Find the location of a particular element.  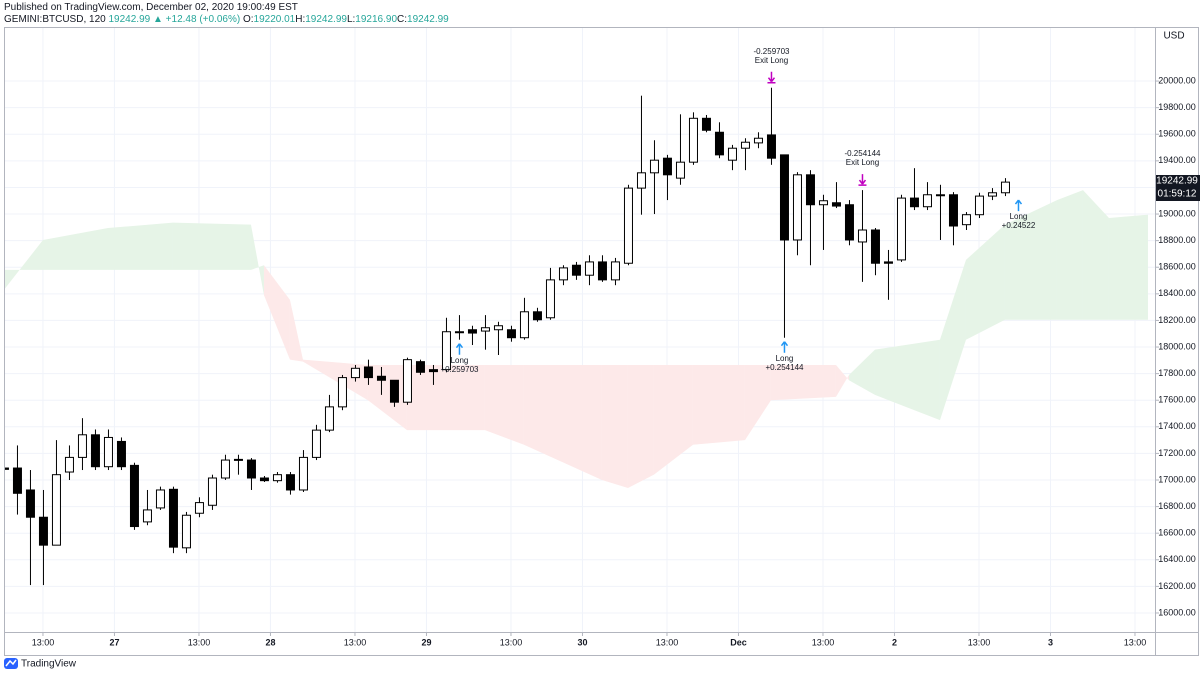

y-tick-label: 16000.00 is located at coordinates (1177, 612).